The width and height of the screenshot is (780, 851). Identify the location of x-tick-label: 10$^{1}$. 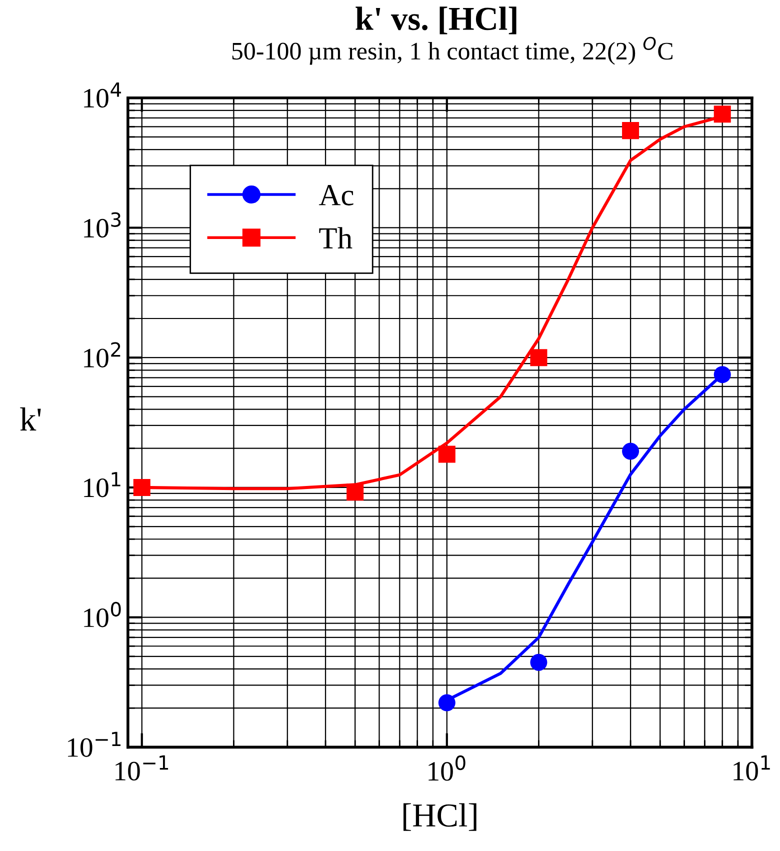
(752, 768).